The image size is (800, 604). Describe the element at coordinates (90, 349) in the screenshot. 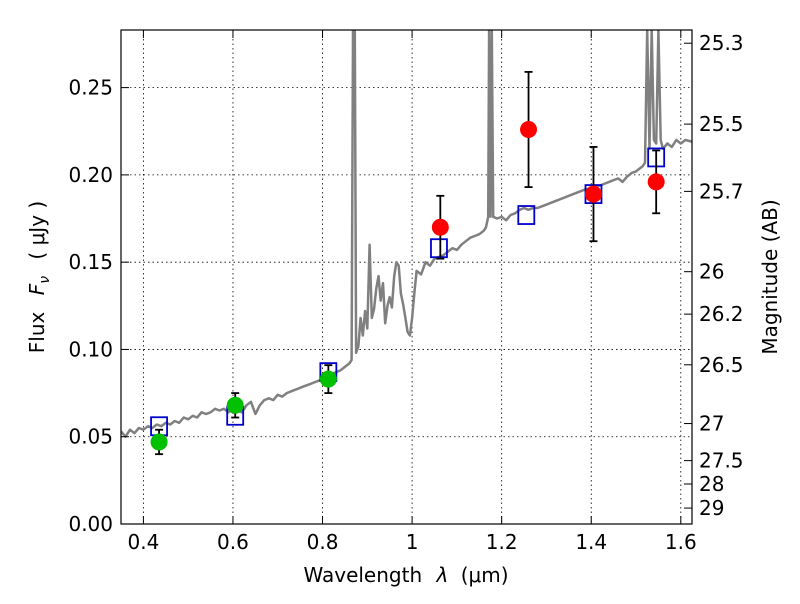

I see `y-tick-label: 0.10` at that location.